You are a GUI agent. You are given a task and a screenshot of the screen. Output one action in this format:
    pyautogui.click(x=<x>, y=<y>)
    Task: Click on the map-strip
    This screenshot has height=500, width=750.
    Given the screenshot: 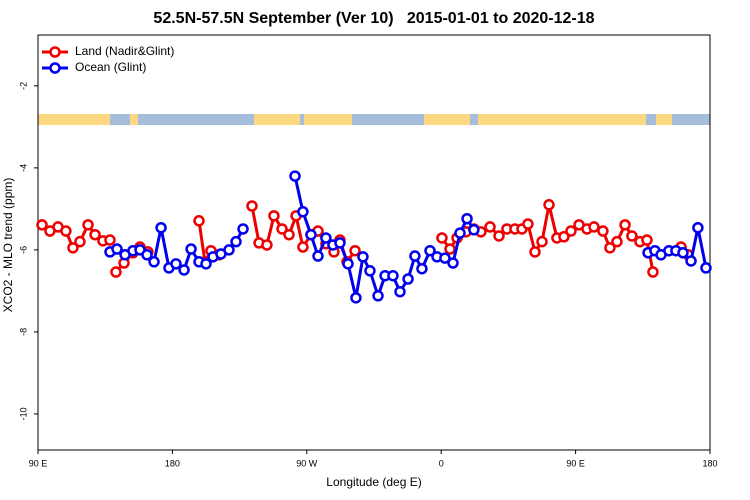 What is the action you would take?
    pyautogui.click(x=374, y=119)
    